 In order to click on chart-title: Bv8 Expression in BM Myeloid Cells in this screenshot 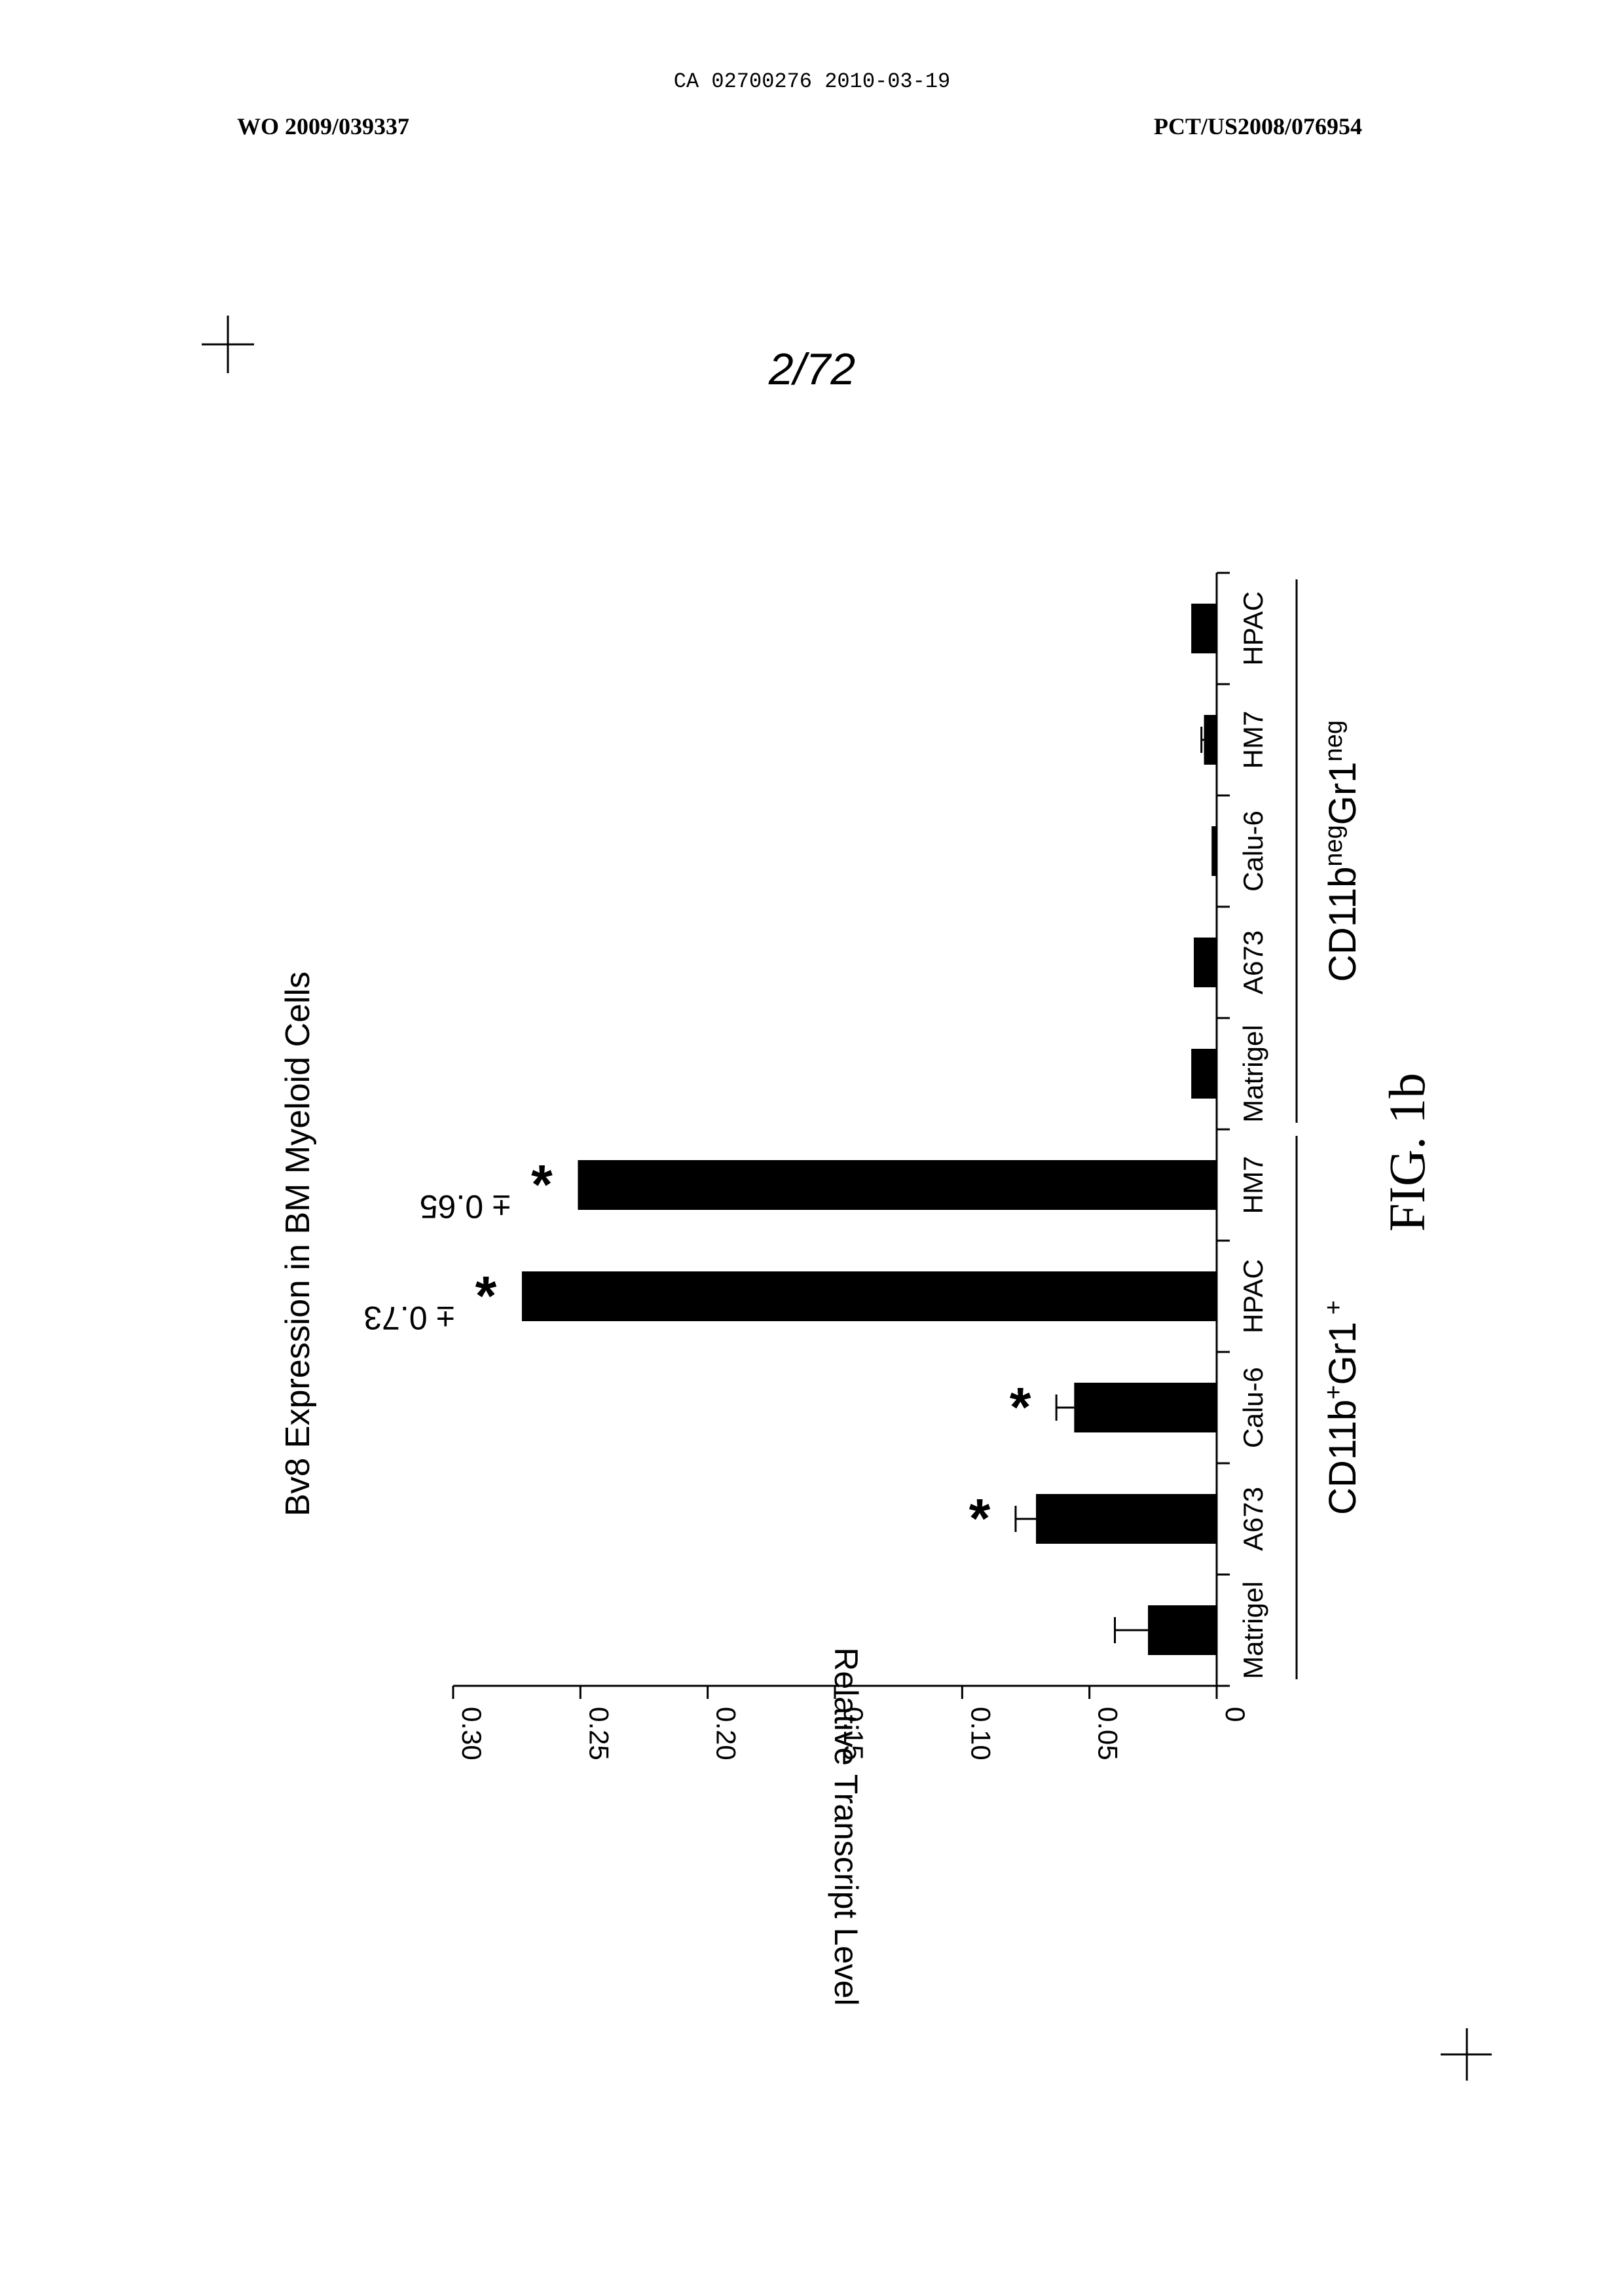, I will do `click(298, 1244)`.